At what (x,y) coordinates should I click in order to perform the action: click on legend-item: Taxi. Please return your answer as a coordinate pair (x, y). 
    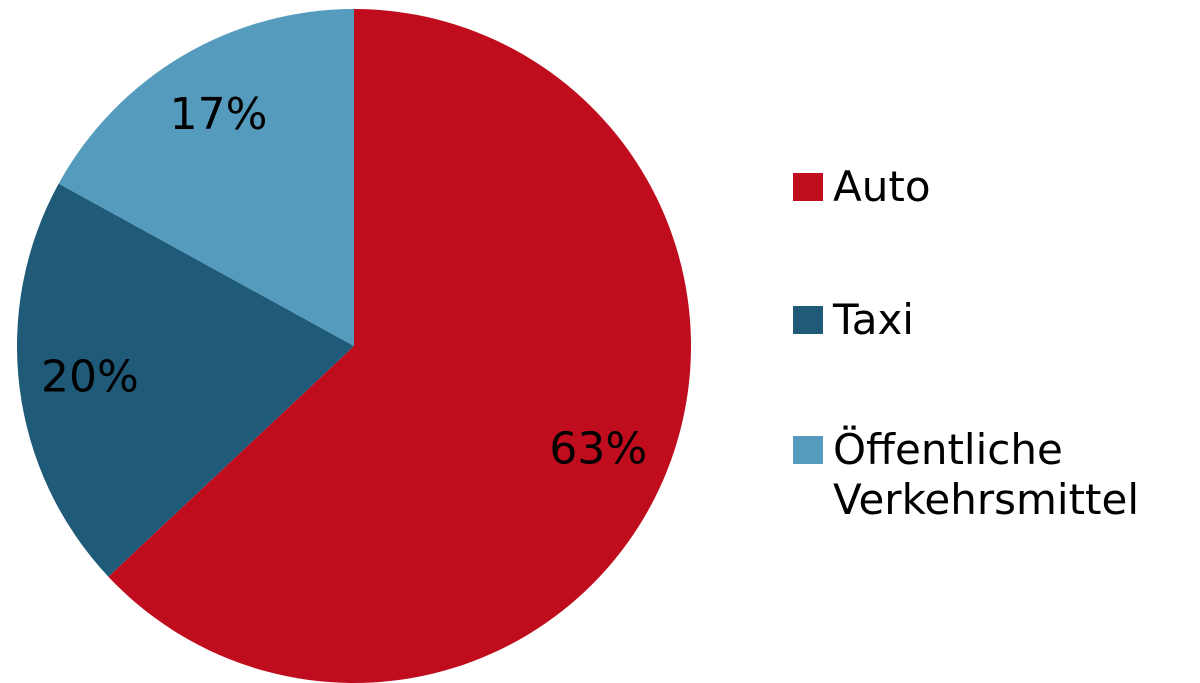
    Looking at the image, I should click on (993, 320).